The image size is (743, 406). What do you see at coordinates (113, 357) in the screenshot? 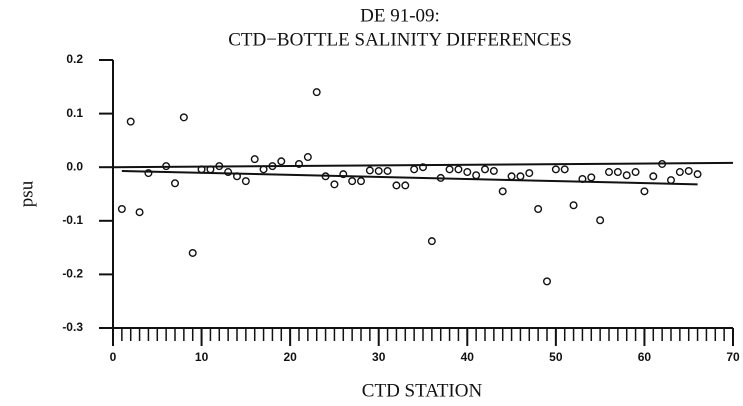
I see `x-tick-label: 0` at bounding box center [113, 357].